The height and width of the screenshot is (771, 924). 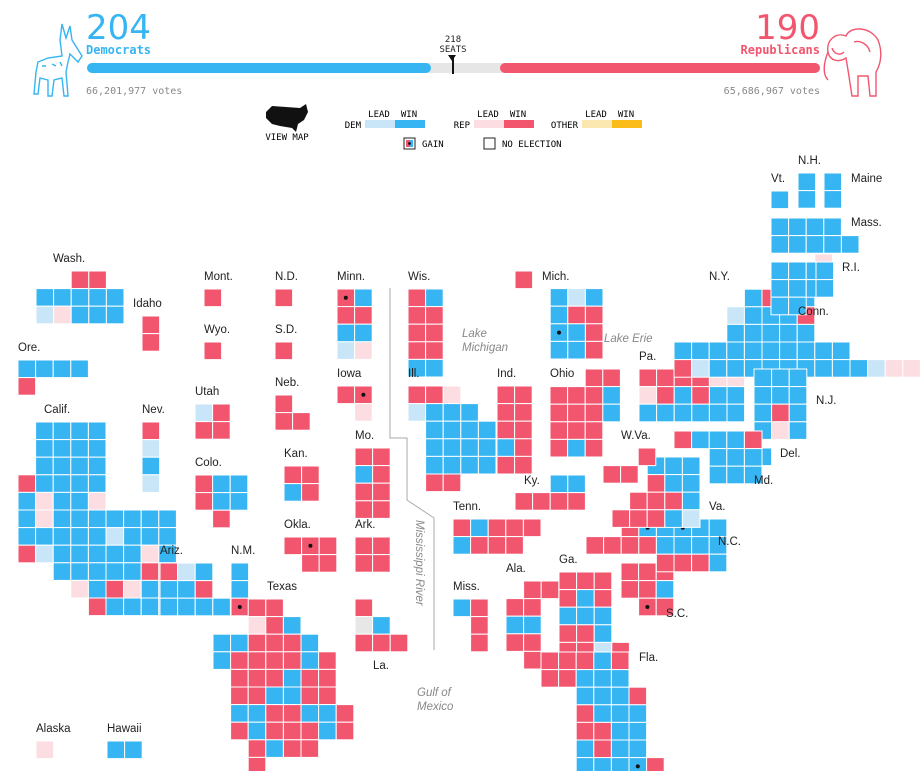 What do you see at coordinates (354, 403) in the screenshot?
I see `state-ia` at bounding box center [354, 403].